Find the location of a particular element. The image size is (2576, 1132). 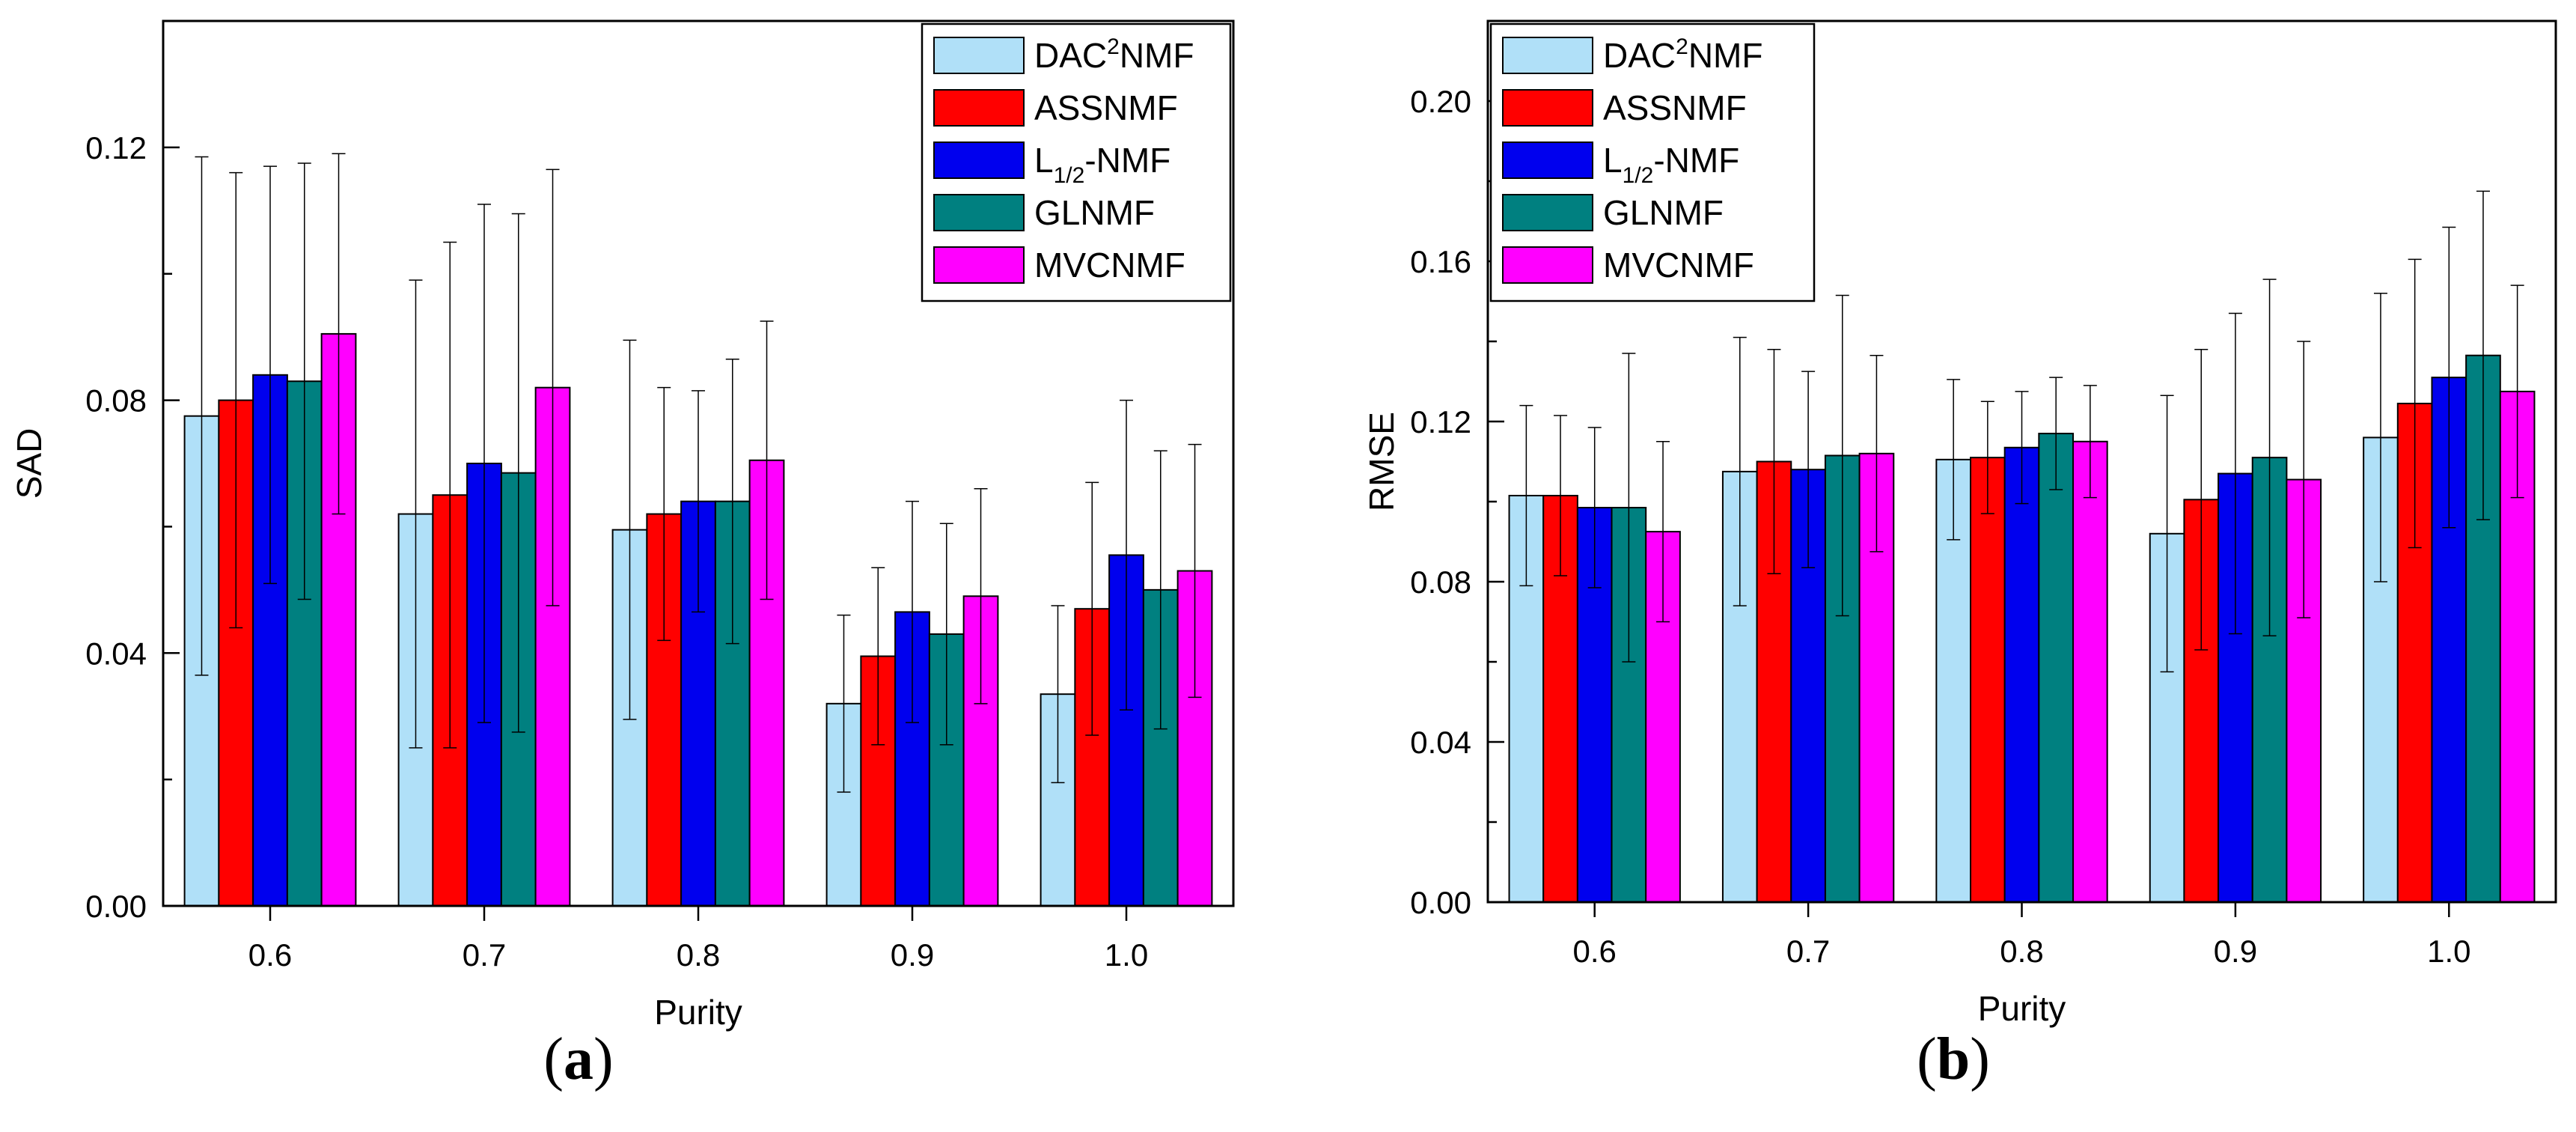

bar-b-L12NMF-1.0 is located at coordinates (2449, 640).